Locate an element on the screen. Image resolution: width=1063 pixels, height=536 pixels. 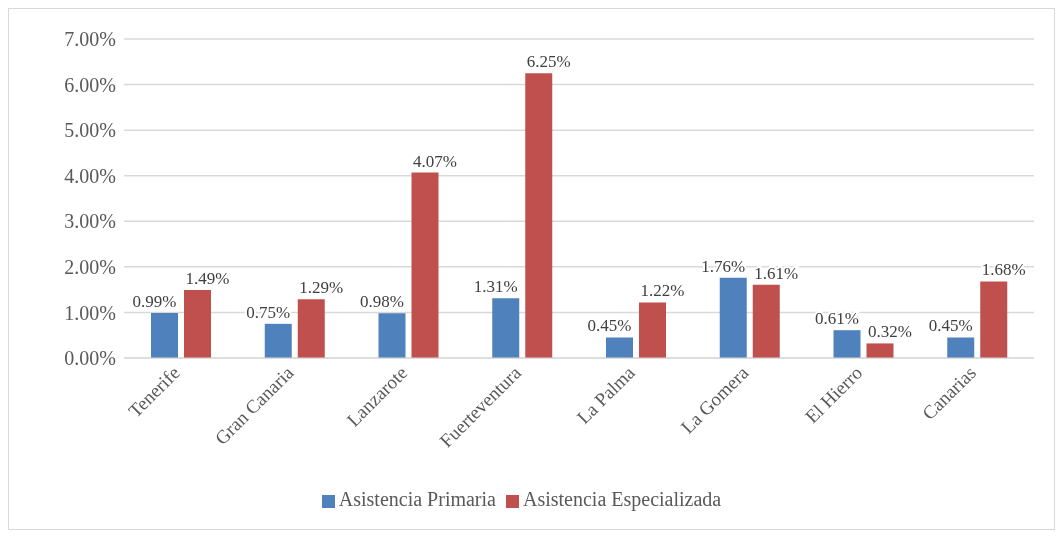
legend-label: Asistencia Primaria is located at coordinates (417, 499).